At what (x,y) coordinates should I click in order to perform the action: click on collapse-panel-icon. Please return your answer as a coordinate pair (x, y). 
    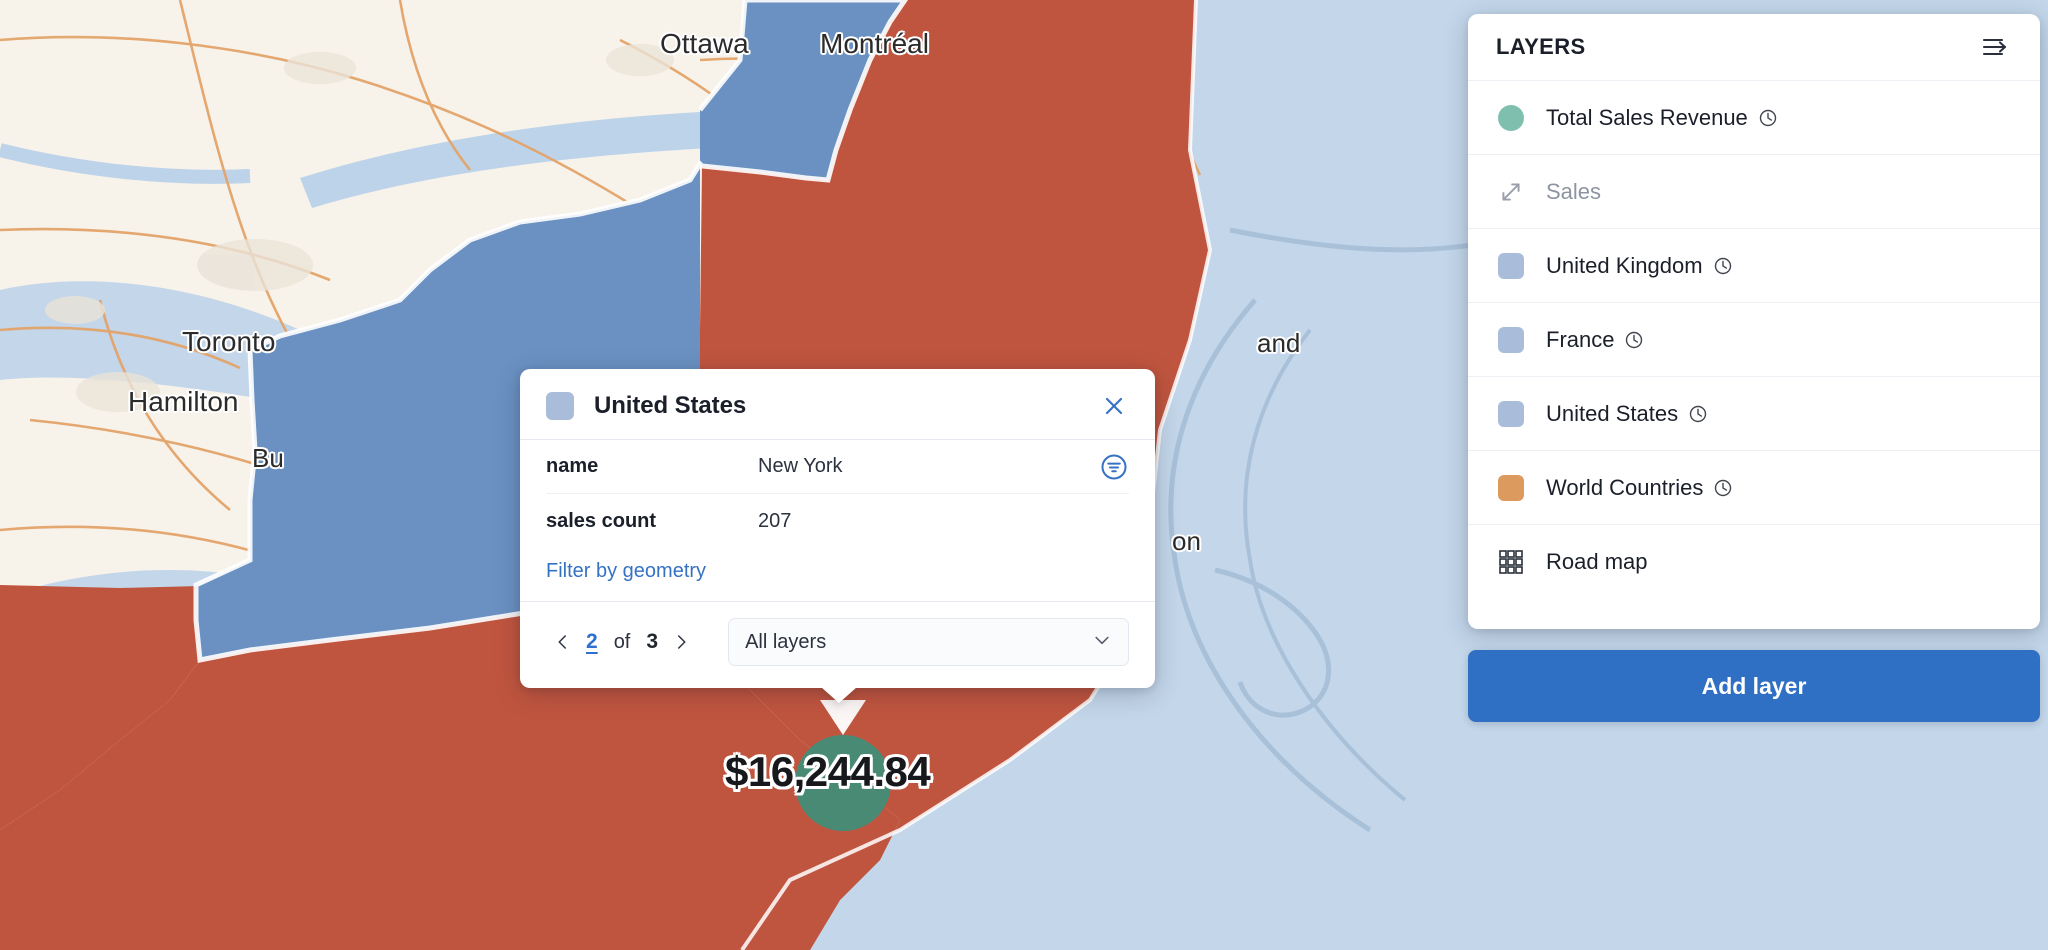
    Looking at the image, I should click on (1995, 47).